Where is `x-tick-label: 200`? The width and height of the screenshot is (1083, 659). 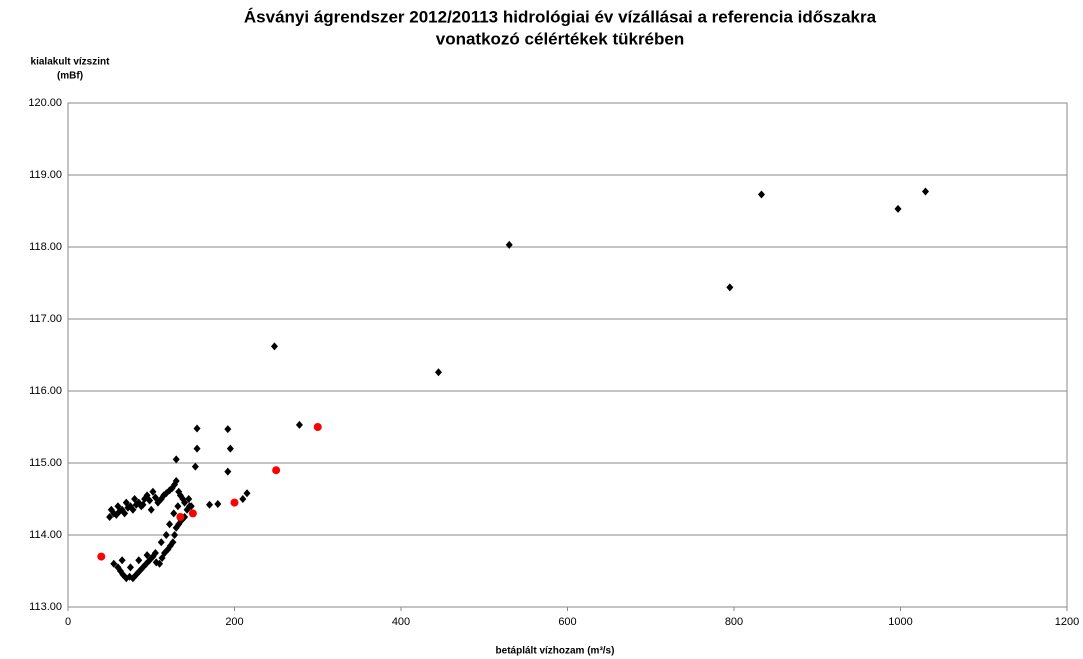 x-tick-label: 200 is located at coordinates (234, 622).